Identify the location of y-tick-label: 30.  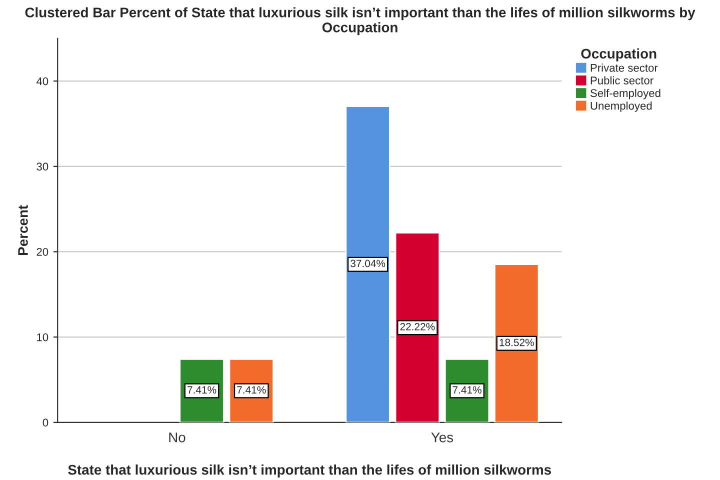
(42, 166).